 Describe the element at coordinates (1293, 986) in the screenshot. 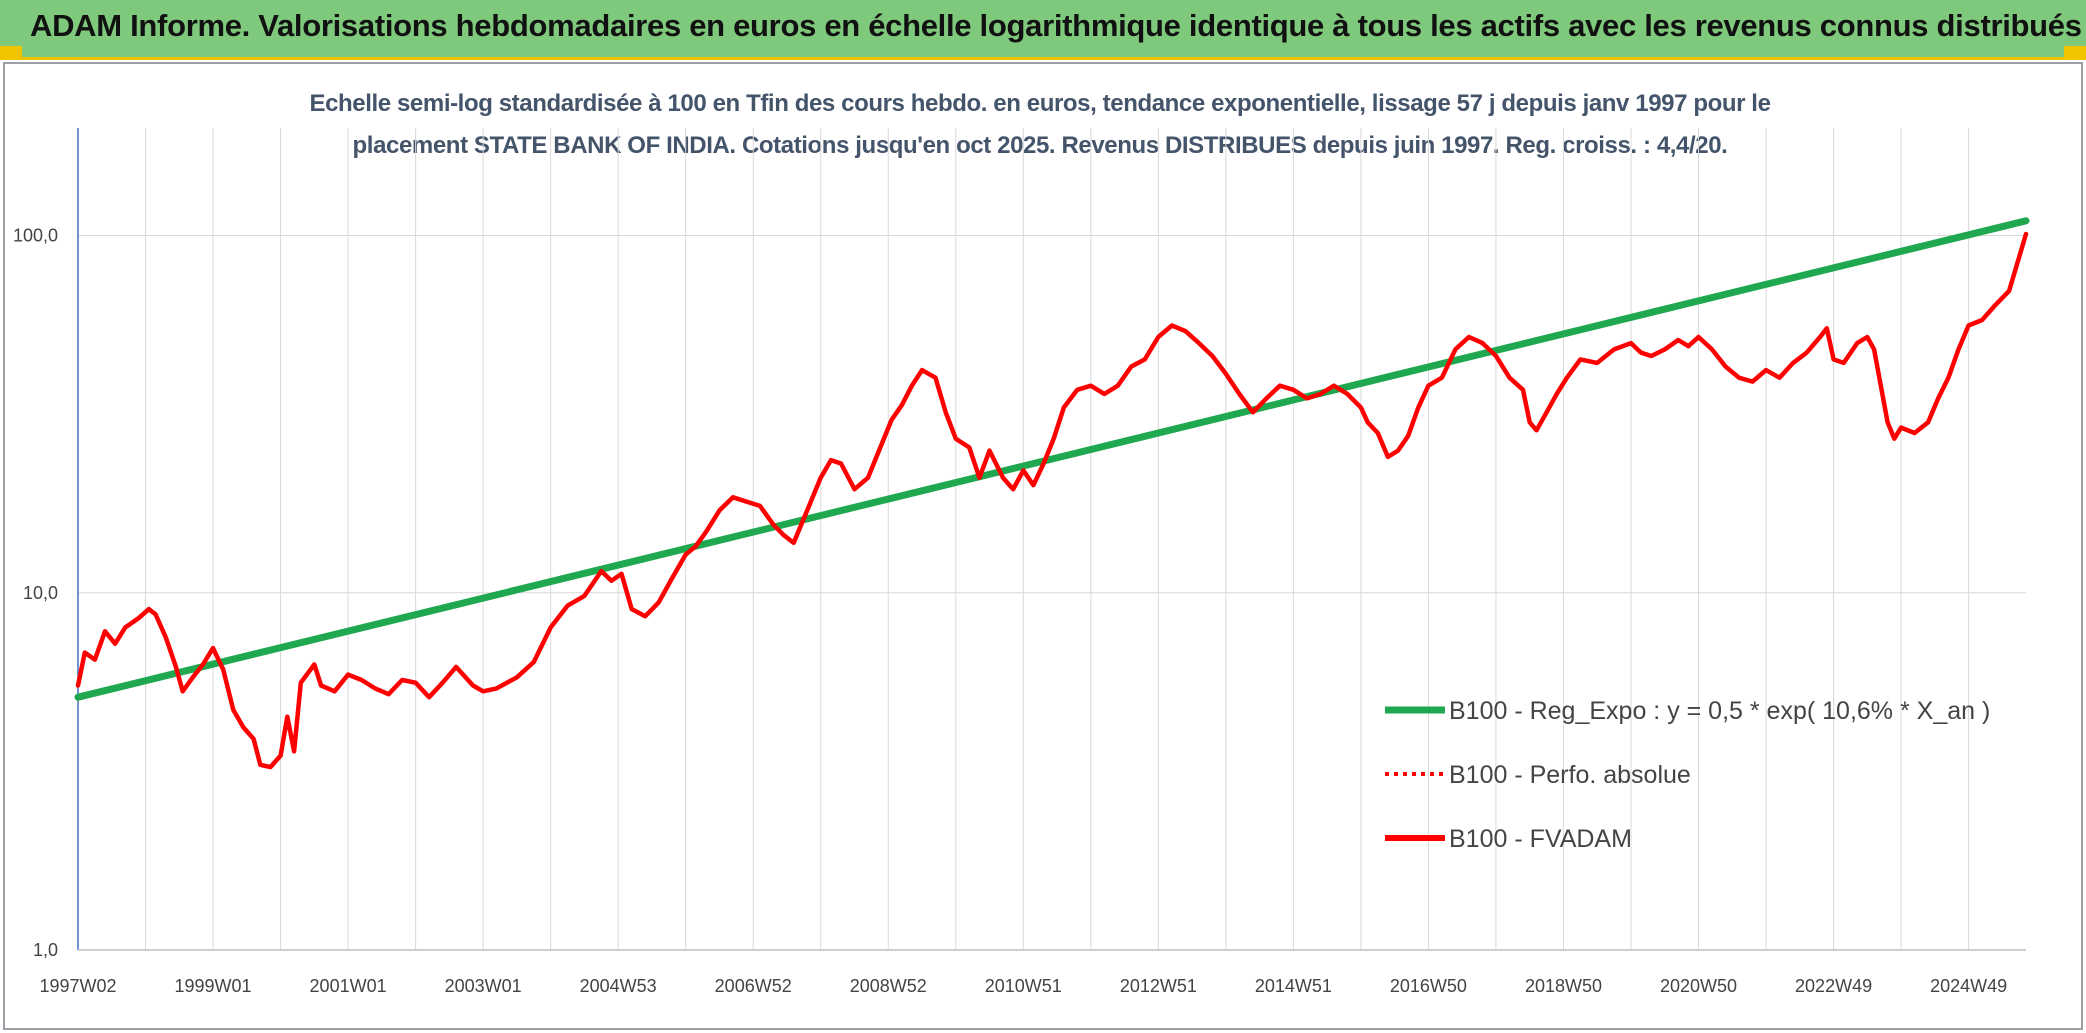

I see `x-tick-label: 2014W51` at that location.